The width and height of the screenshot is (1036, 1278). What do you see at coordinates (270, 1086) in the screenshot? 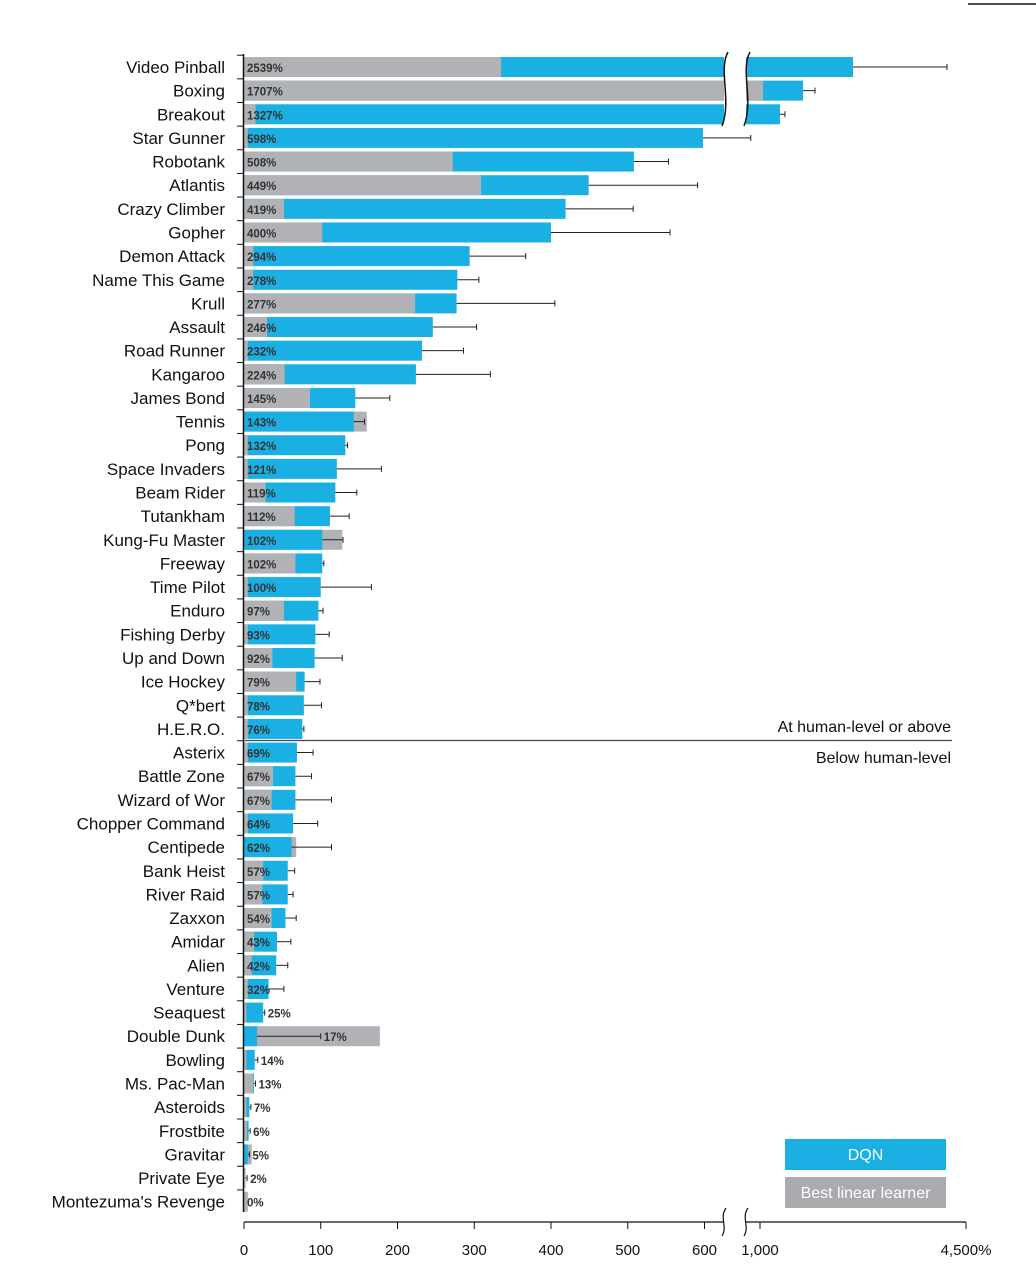
I see `data-label: 13%` at bounding box center [270, 1086].